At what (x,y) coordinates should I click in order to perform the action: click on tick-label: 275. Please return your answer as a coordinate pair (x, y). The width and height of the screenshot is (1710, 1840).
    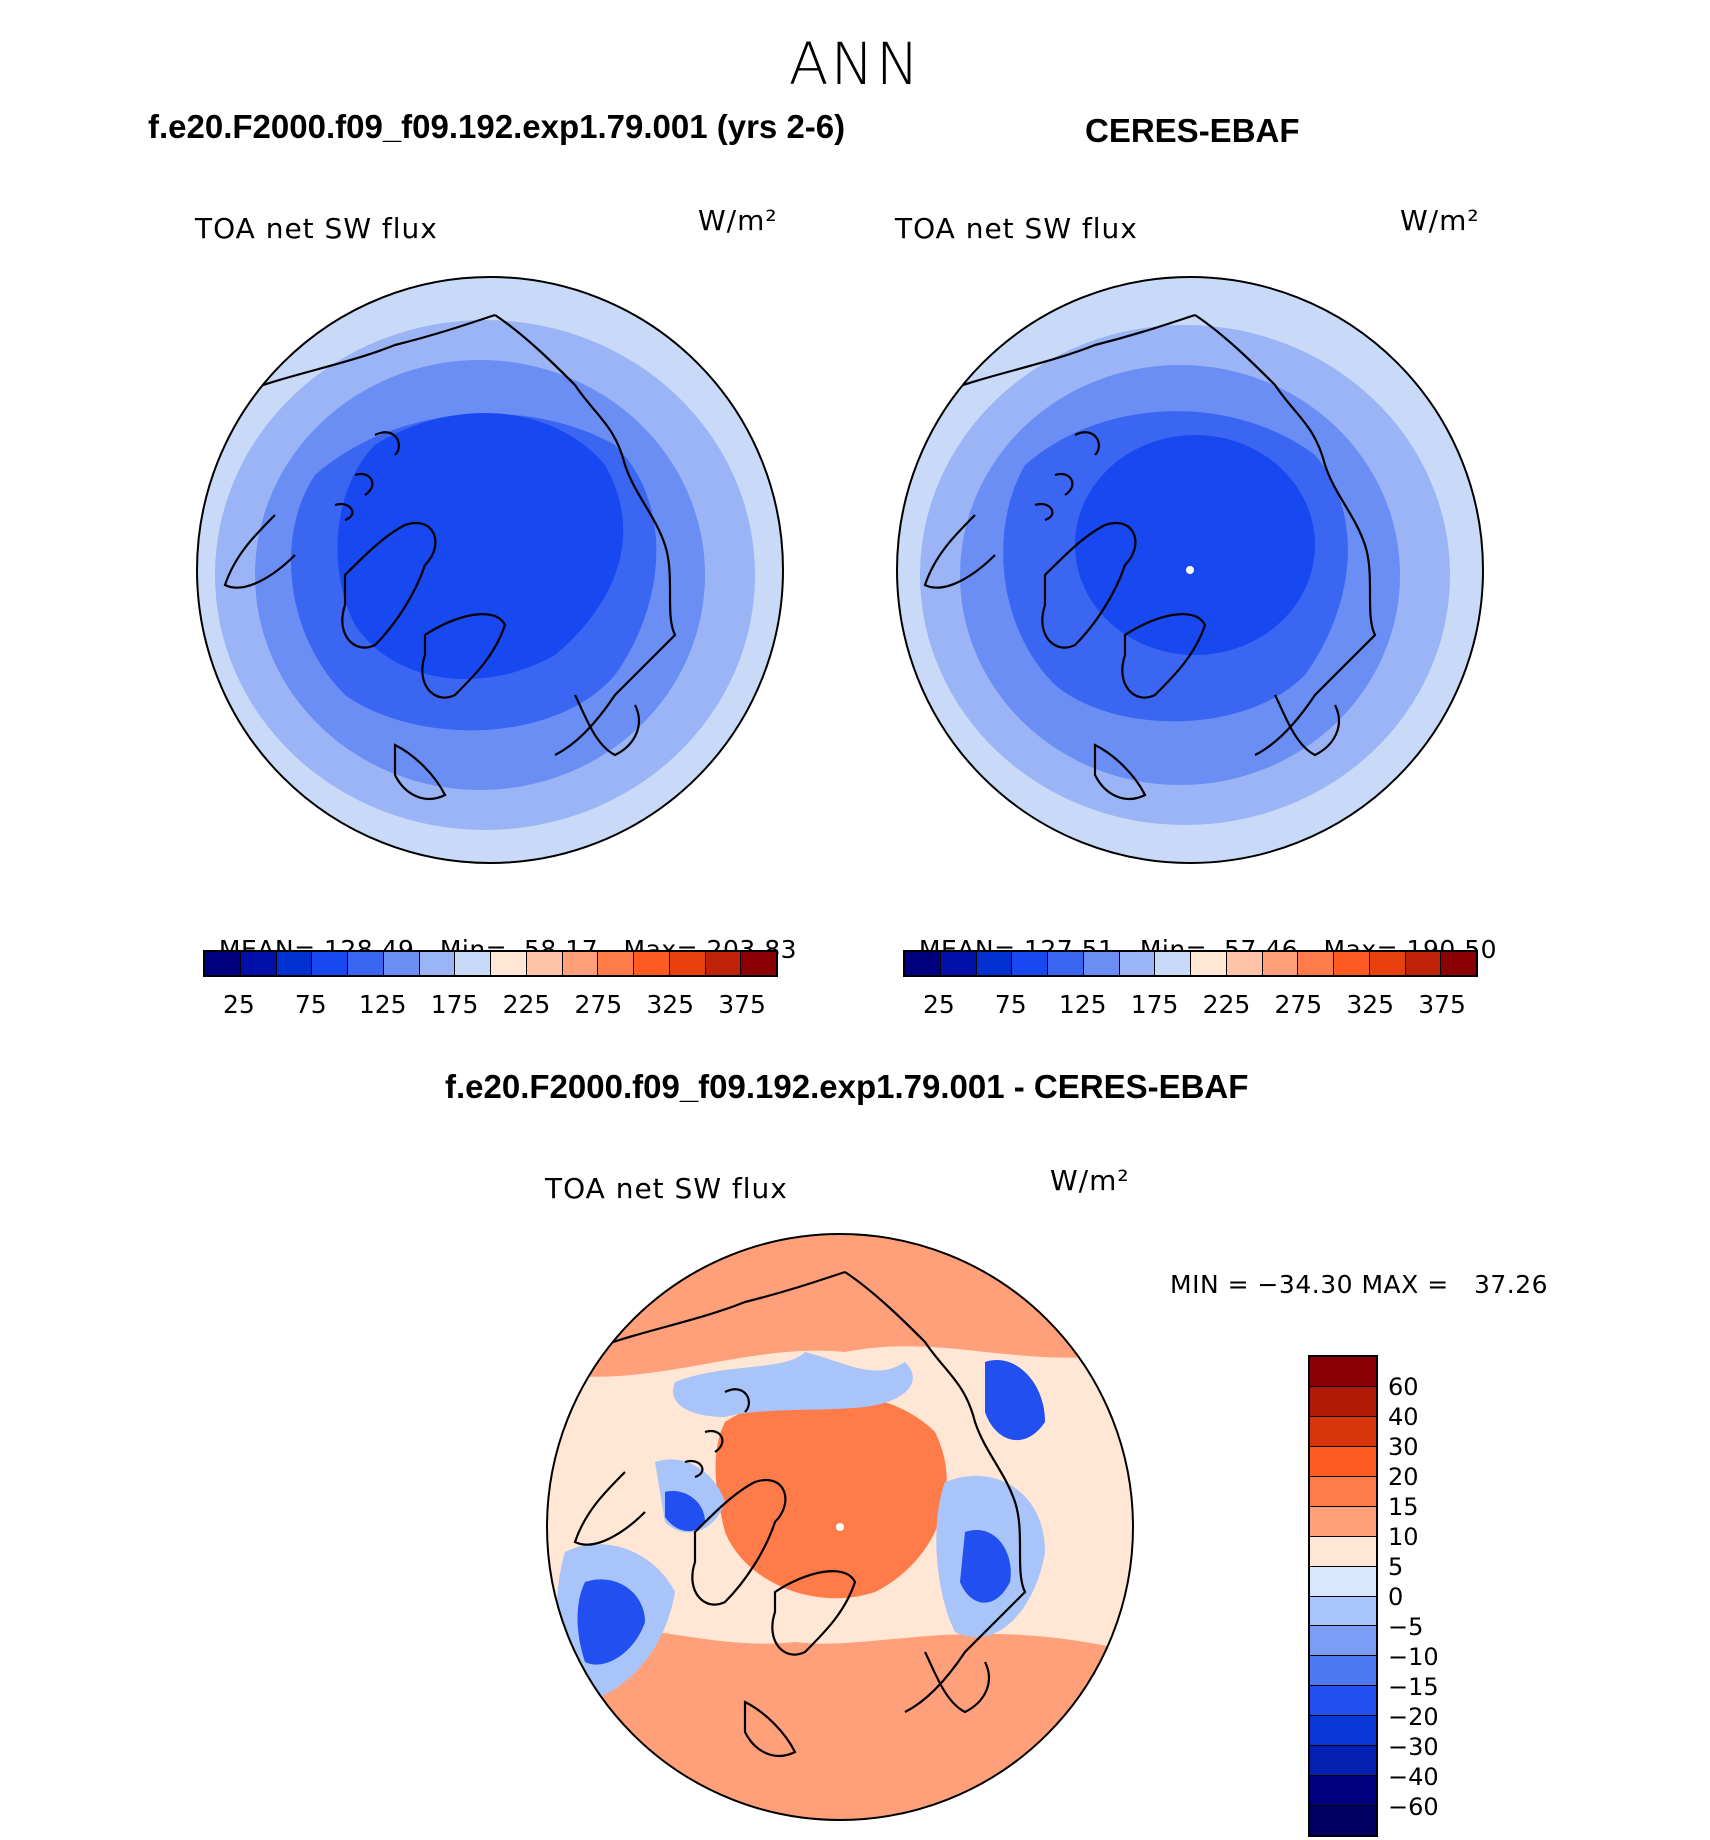
    Looking at the image, I should click on (1298, 1004).